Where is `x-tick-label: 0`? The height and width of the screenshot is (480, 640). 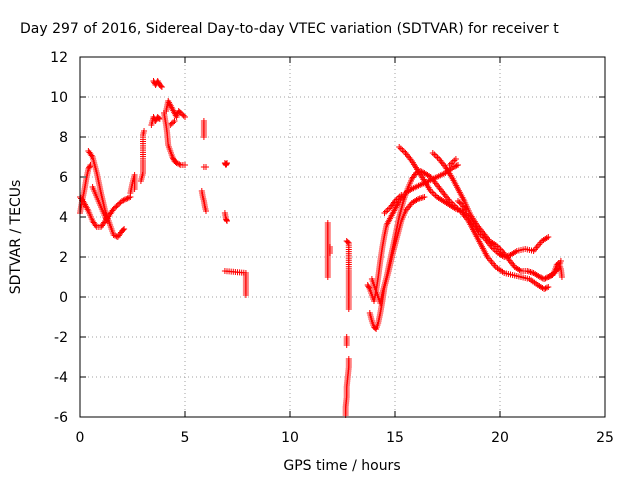
x-tick-label: 0 is located at coordinates (80, 438).